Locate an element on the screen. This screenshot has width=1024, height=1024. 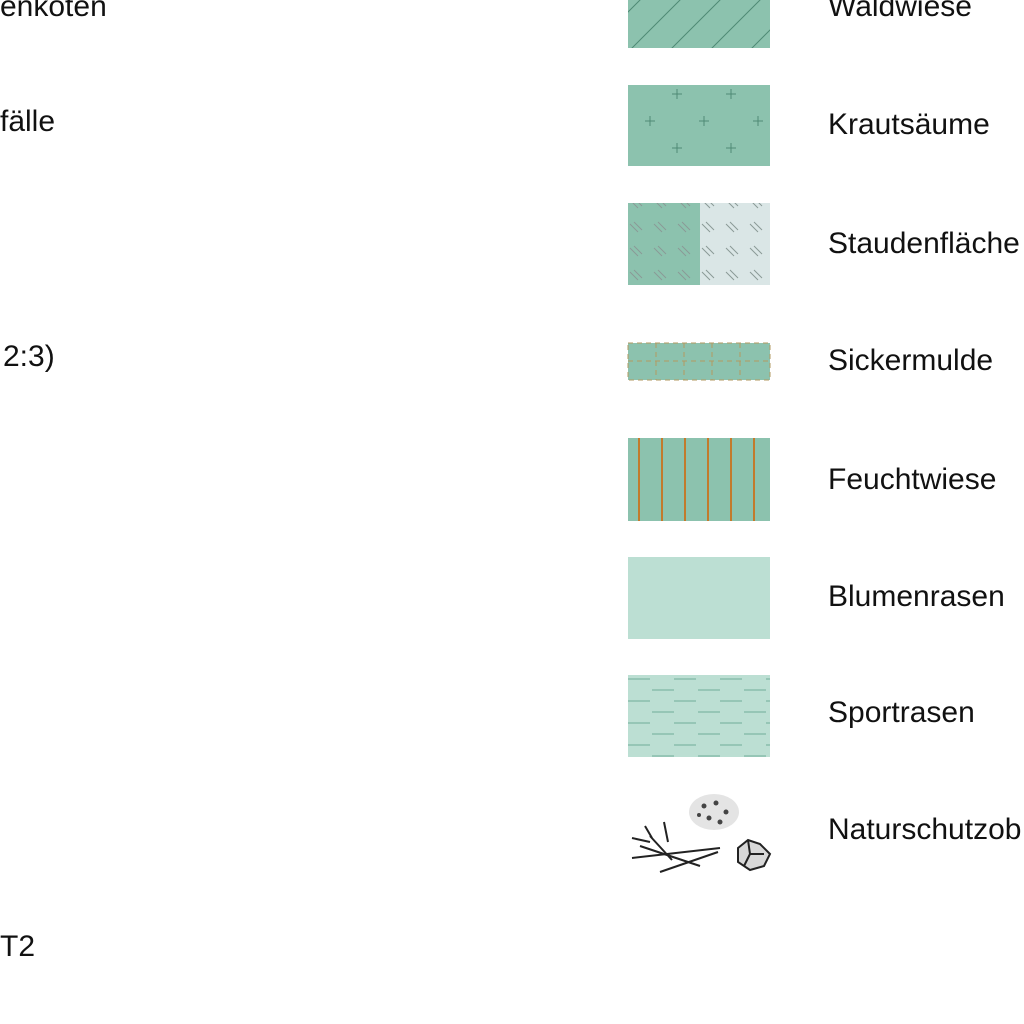
left-texts: enkoten fälle 2:3) T2 is located at coordinates (53, 481).